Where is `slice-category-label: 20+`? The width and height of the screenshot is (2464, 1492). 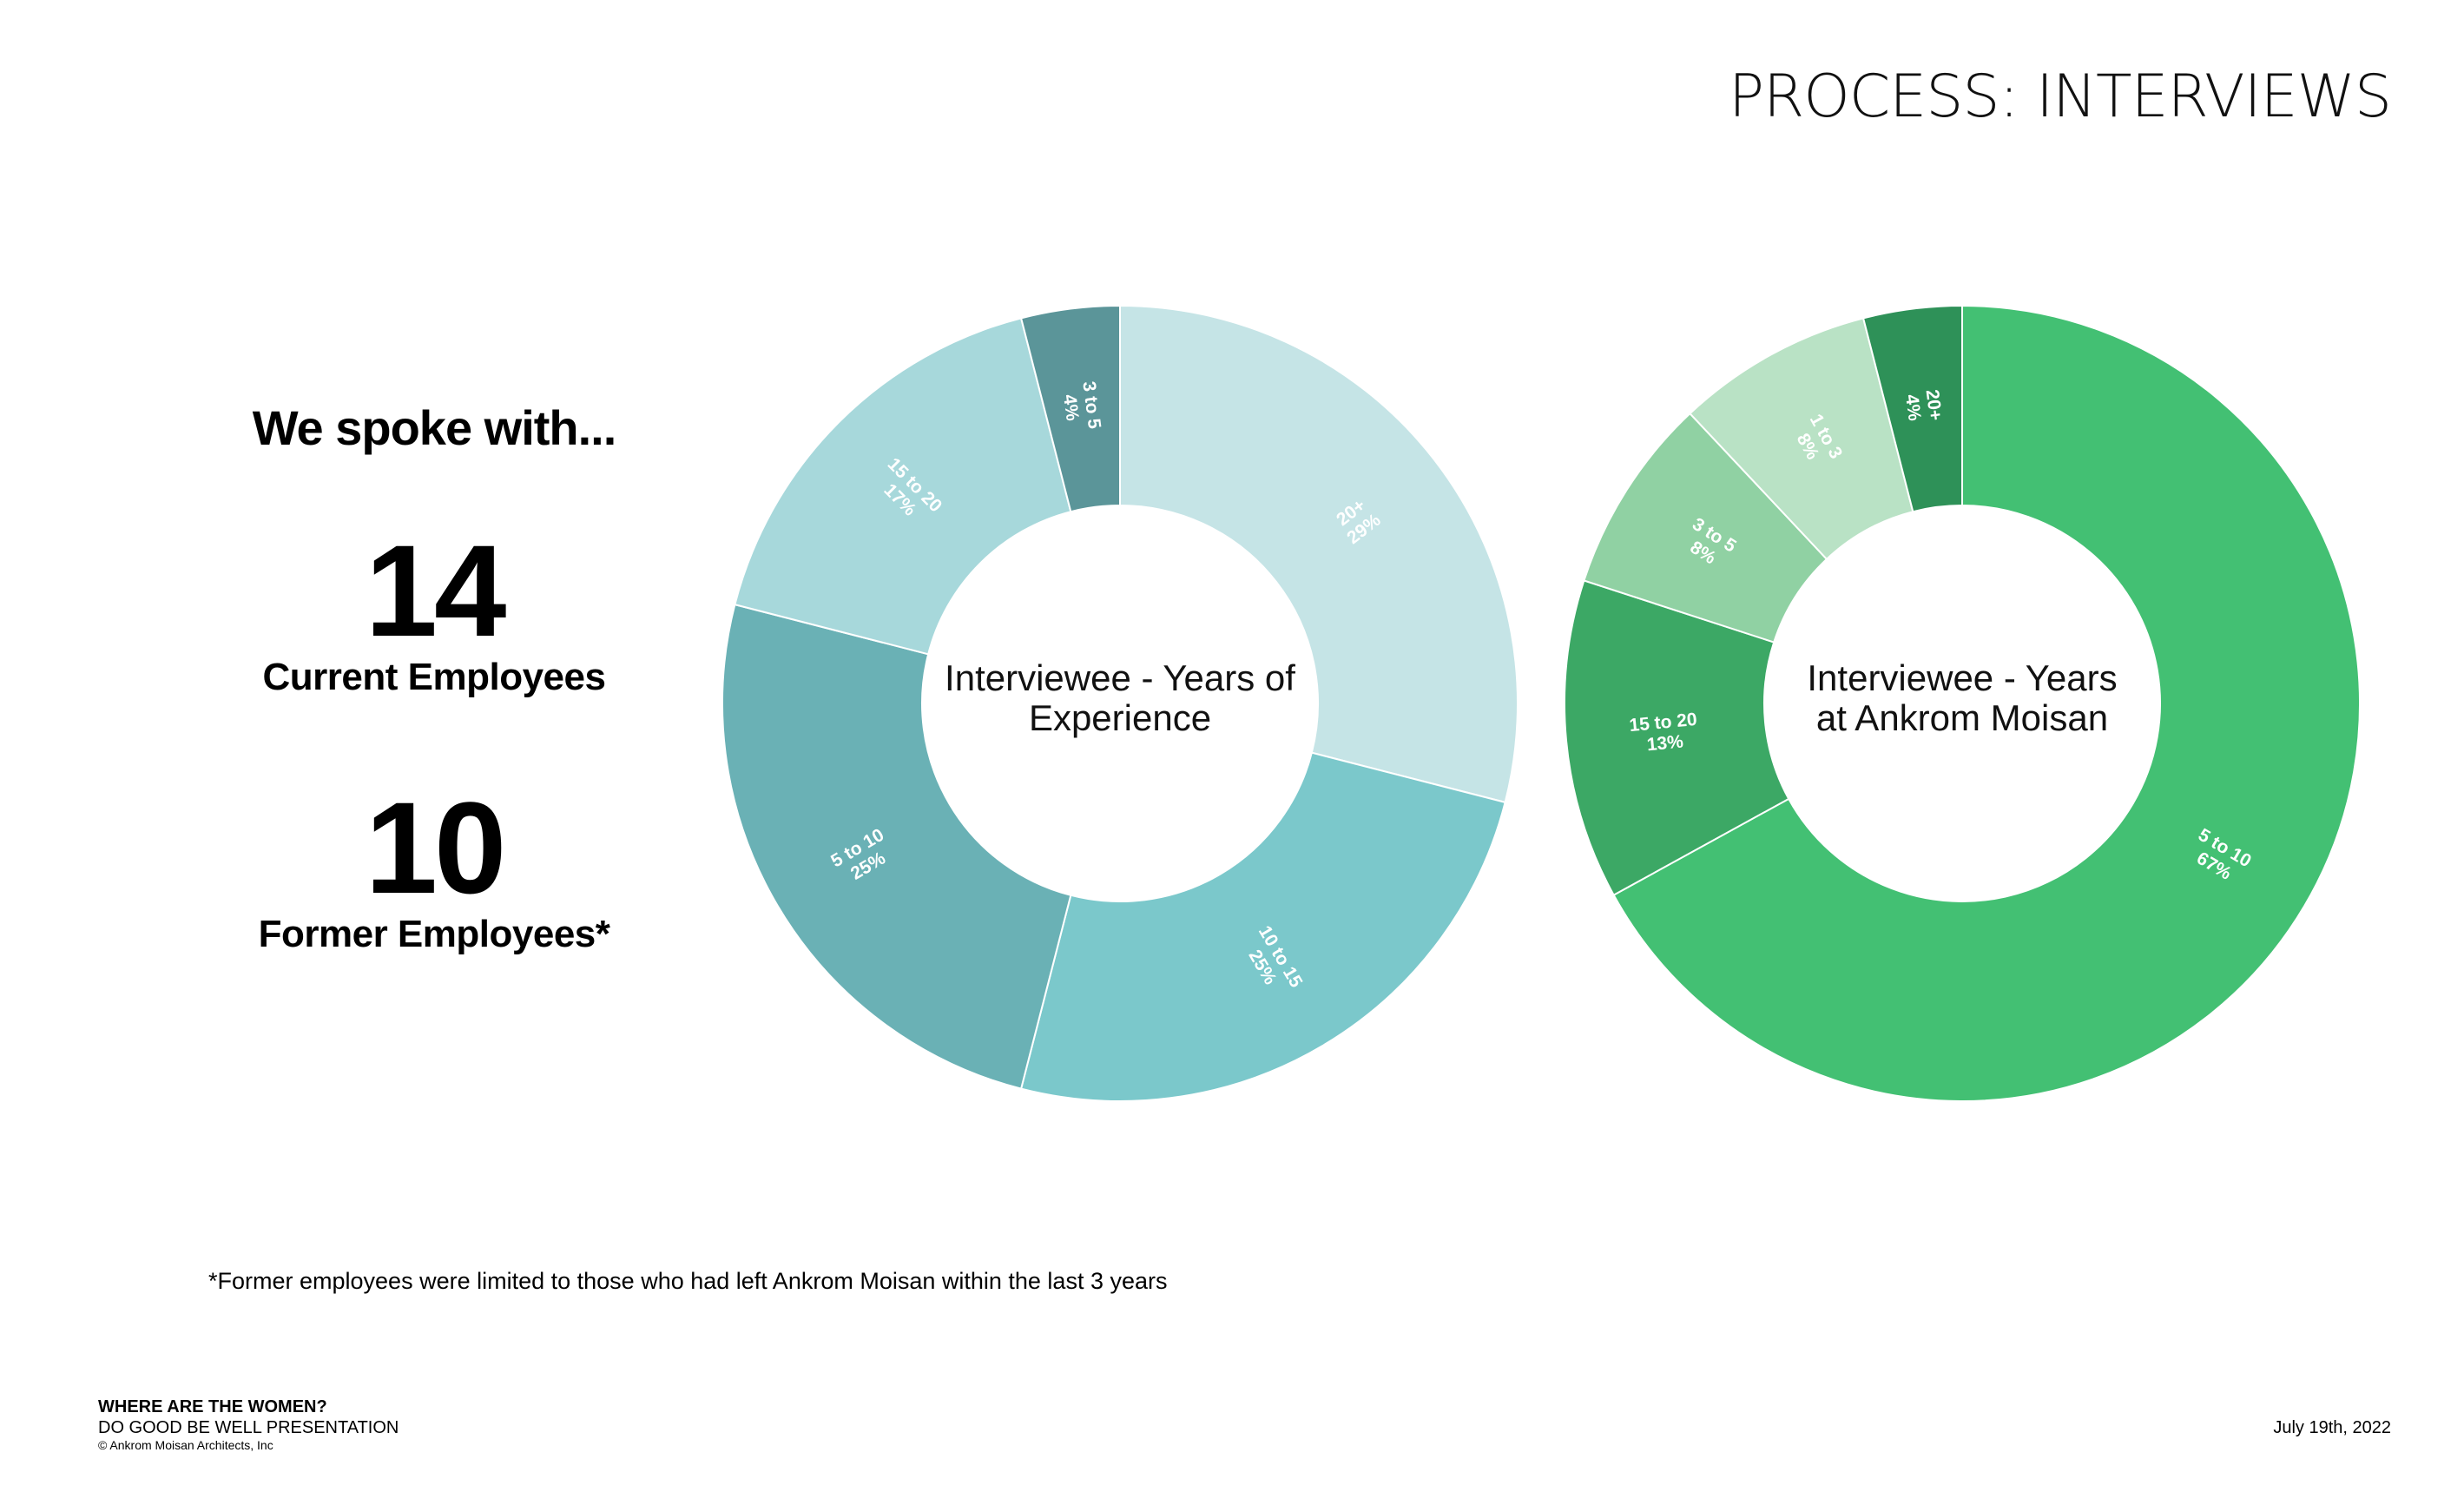
slice-category-label: 20+ is located at coordinates (1934, 404).